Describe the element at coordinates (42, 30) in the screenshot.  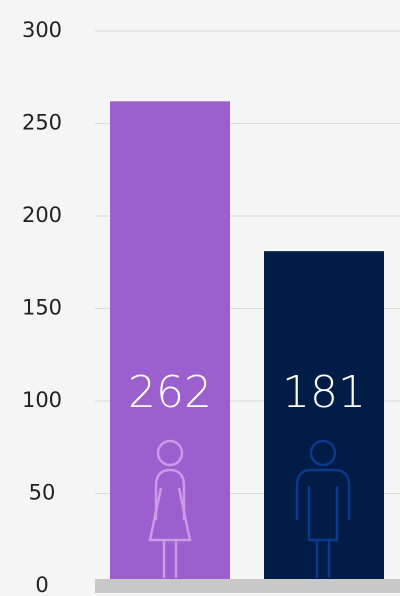
I see `y-tick-label: 300` at that location.